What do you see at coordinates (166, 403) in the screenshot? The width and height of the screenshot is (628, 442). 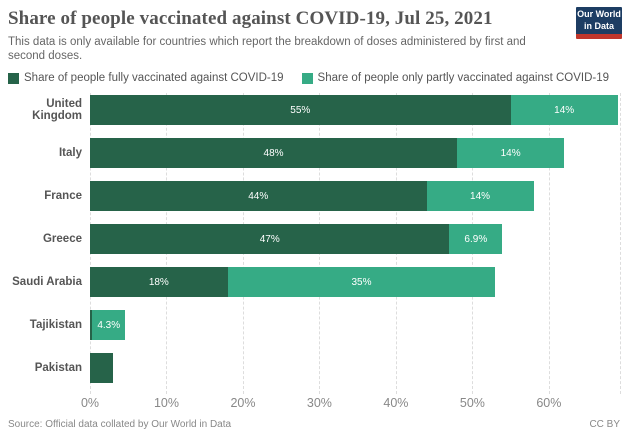 I see `x-axis-tick-label: 10%` at bounding box center [166, 403].